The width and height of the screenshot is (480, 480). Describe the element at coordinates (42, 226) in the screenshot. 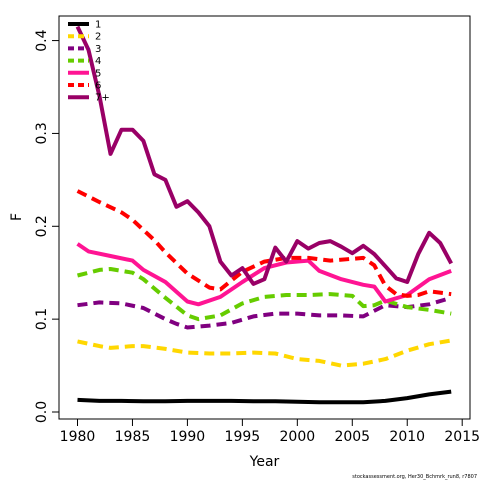

I see `y-tick-label: 0.2` at that location.